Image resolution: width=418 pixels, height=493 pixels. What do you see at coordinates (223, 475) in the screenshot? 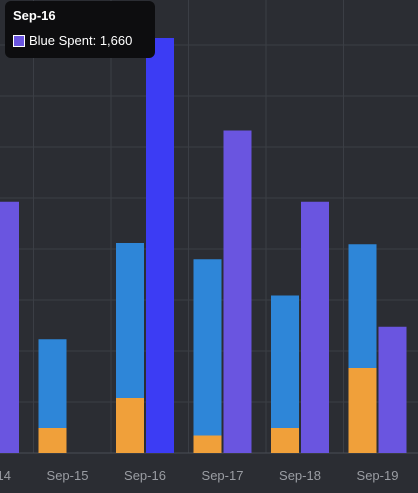
I see `x-tick-label: Sep-17` at bounding box center [223, 475].